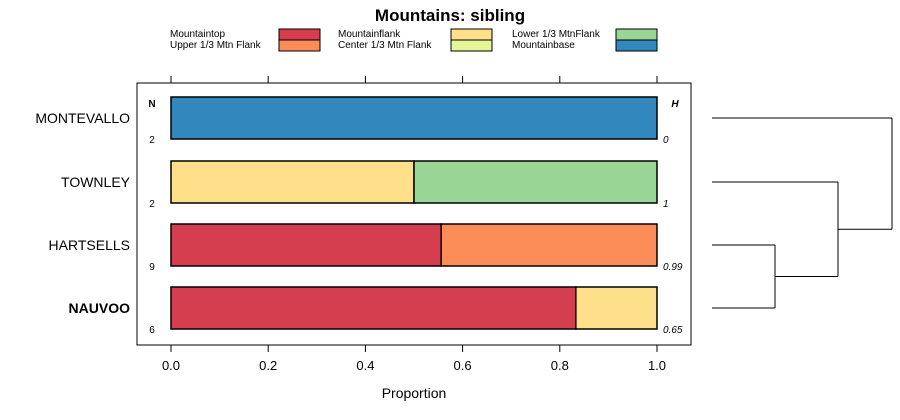  I want to click on x-tick-label: 0.4, so click(365, 365).